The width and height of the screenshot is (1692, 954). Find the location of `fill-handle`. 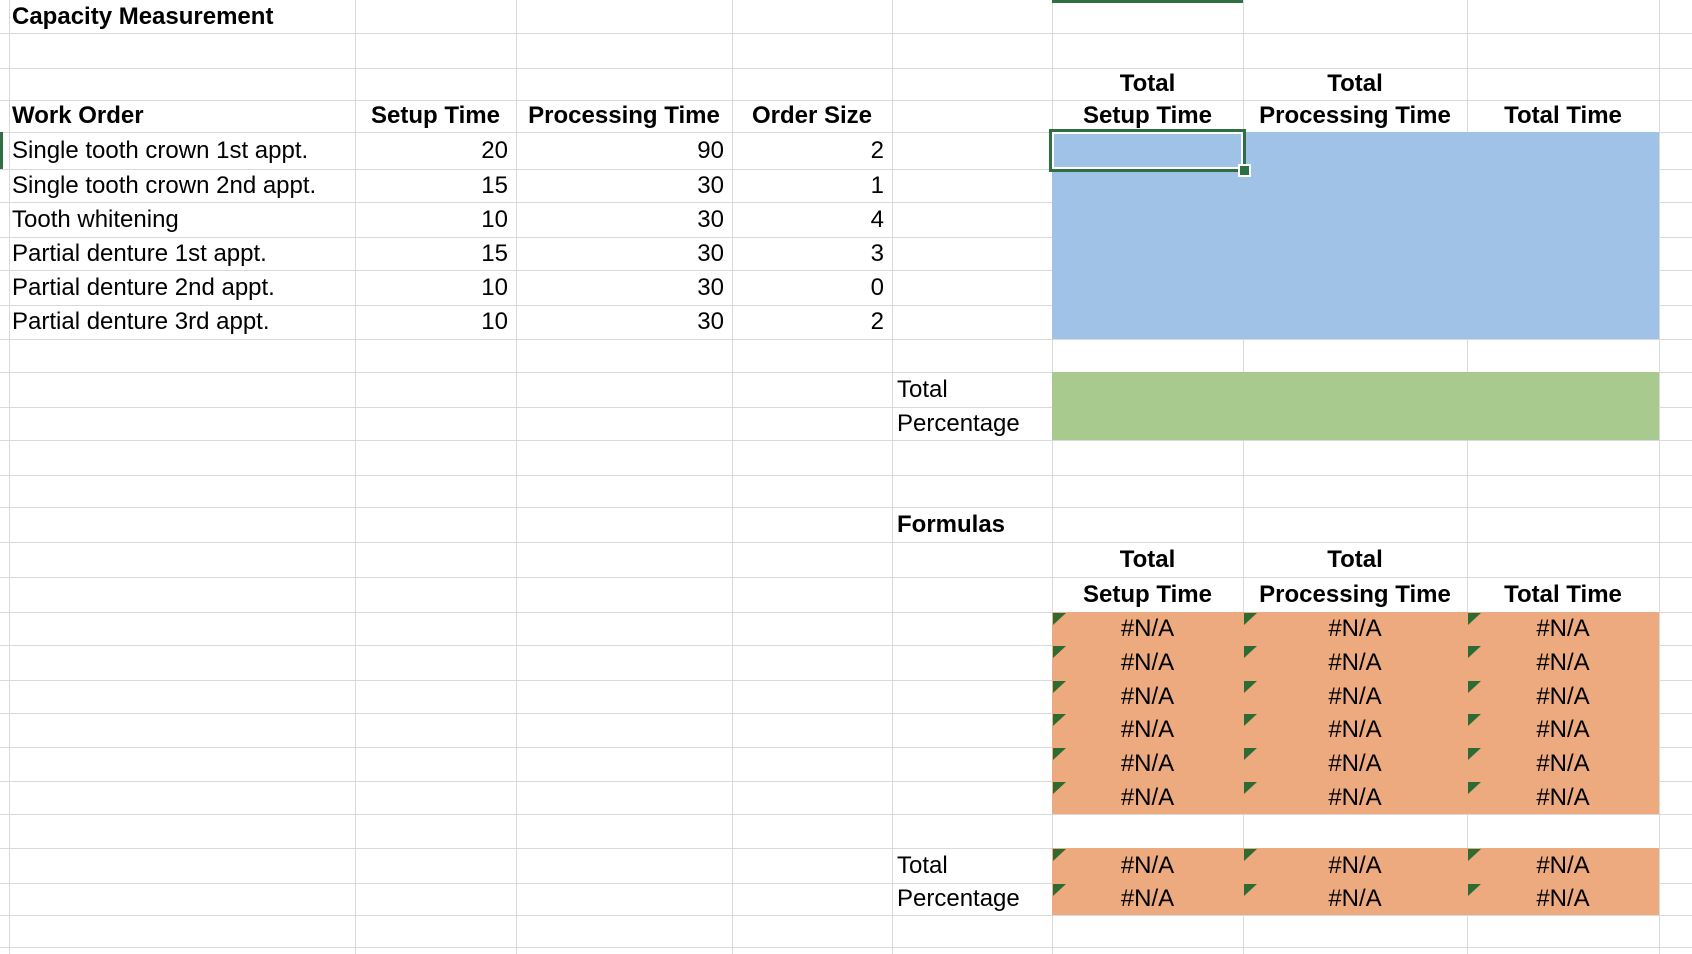

fill-handle is located at coordinates (1244, 170).